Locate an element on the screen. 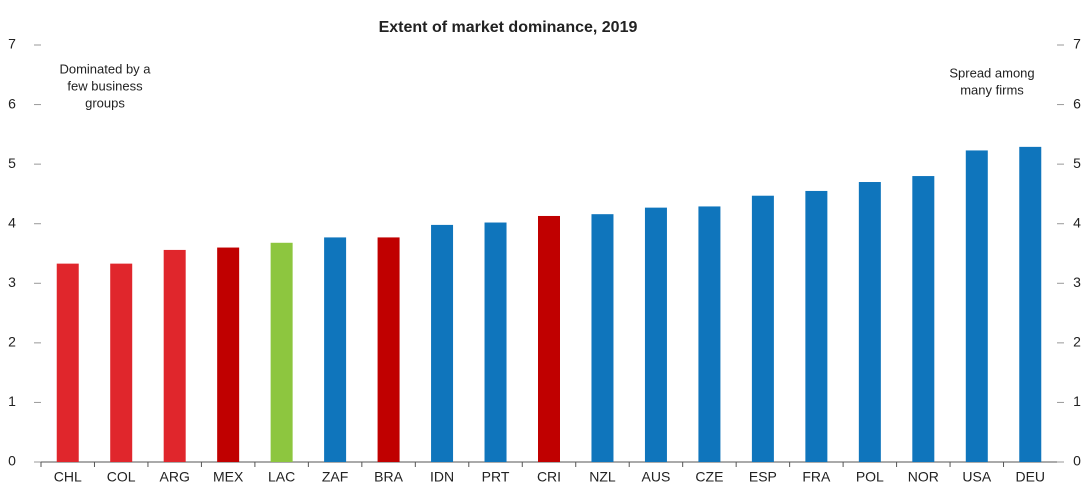  annotation: Dominated by a is located at coordinates (105, 68).